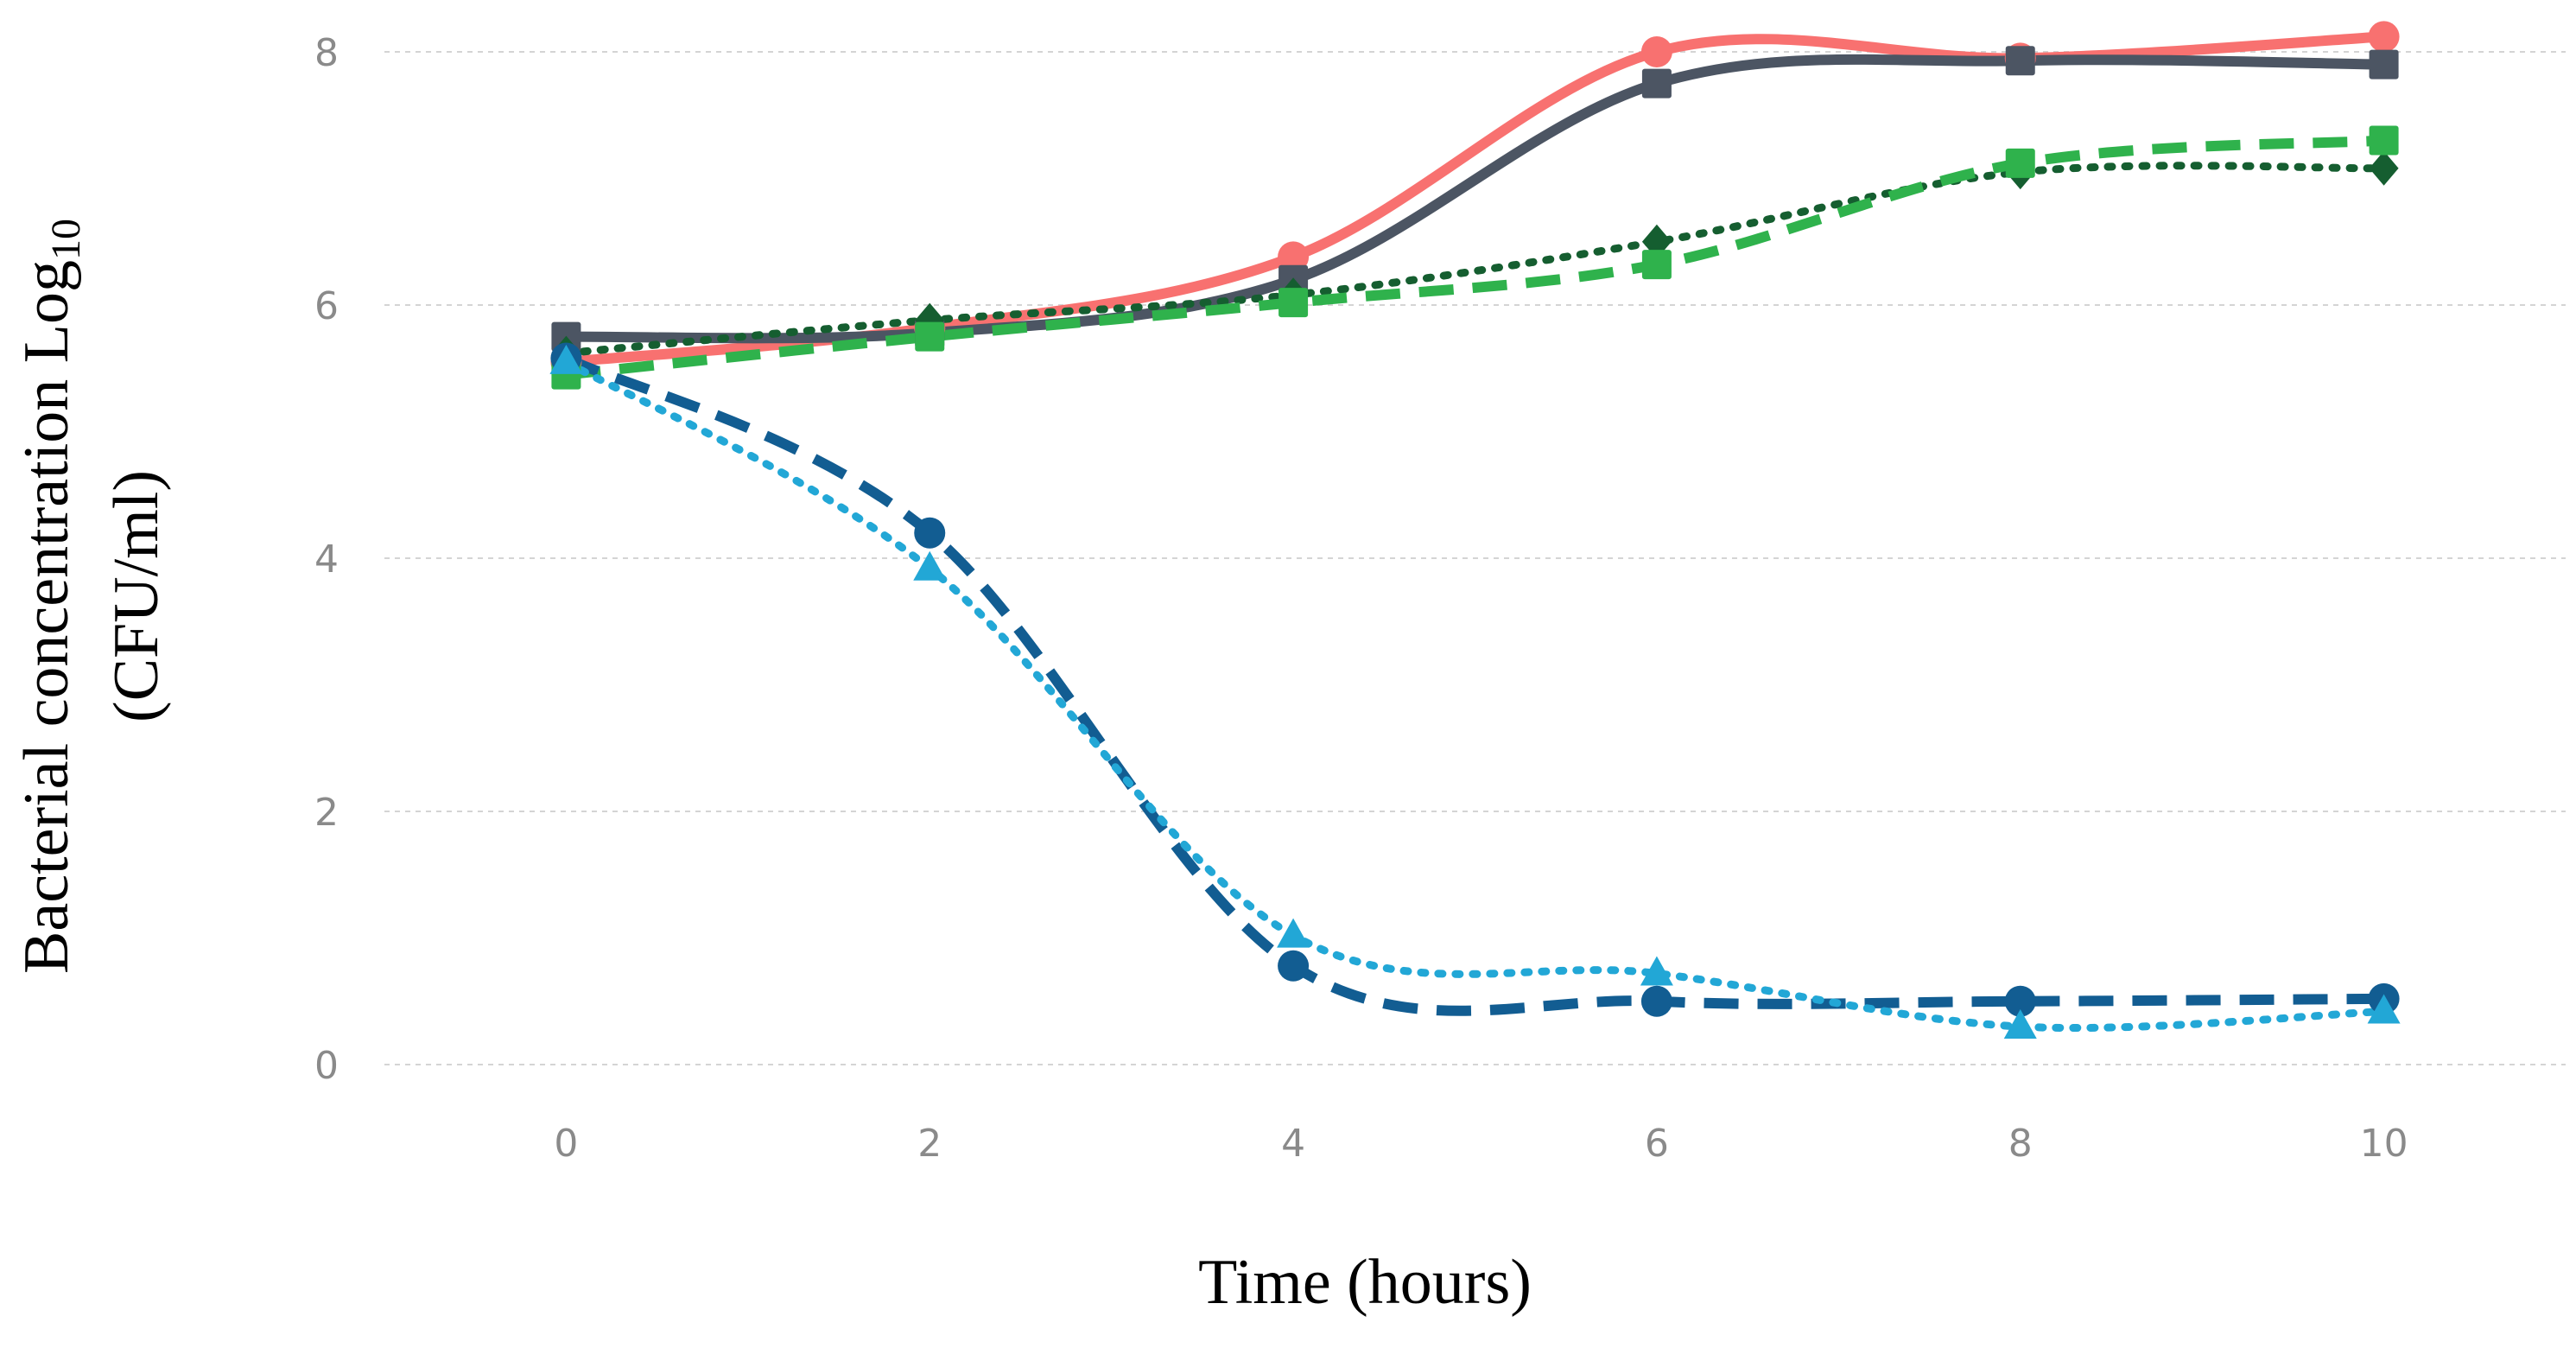  I want to click on y-tick-label: 4, so click(326, 559).